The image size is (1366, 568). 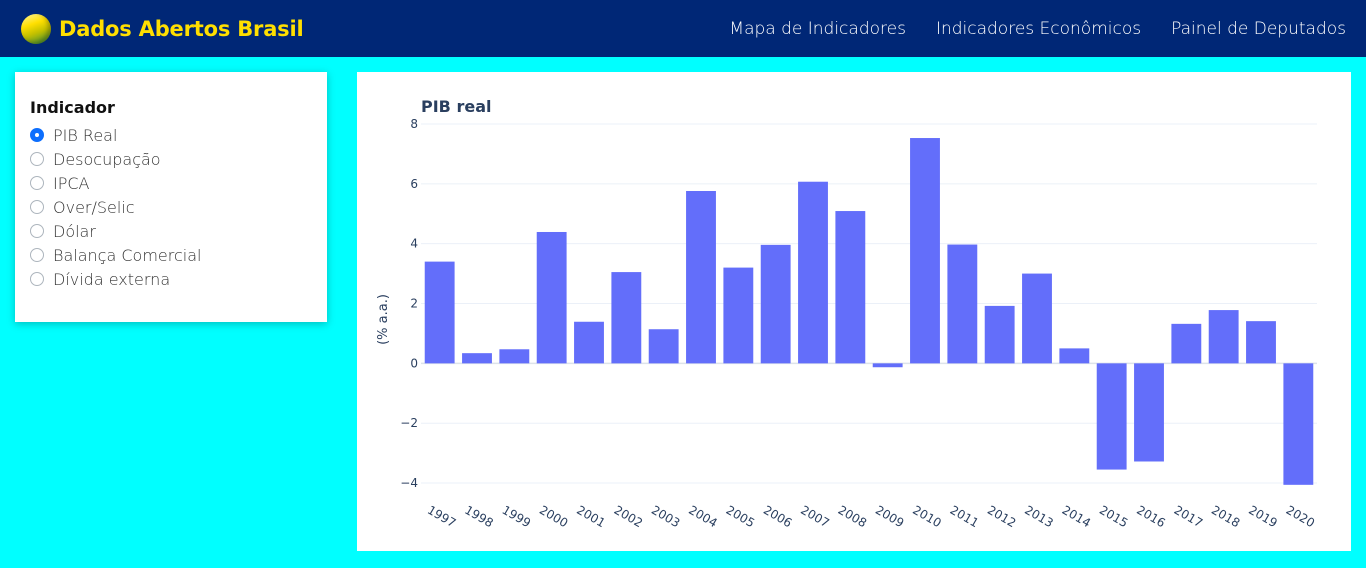 I want to click on y-axis-label: (% a.a.), so click(x=383, y=319).